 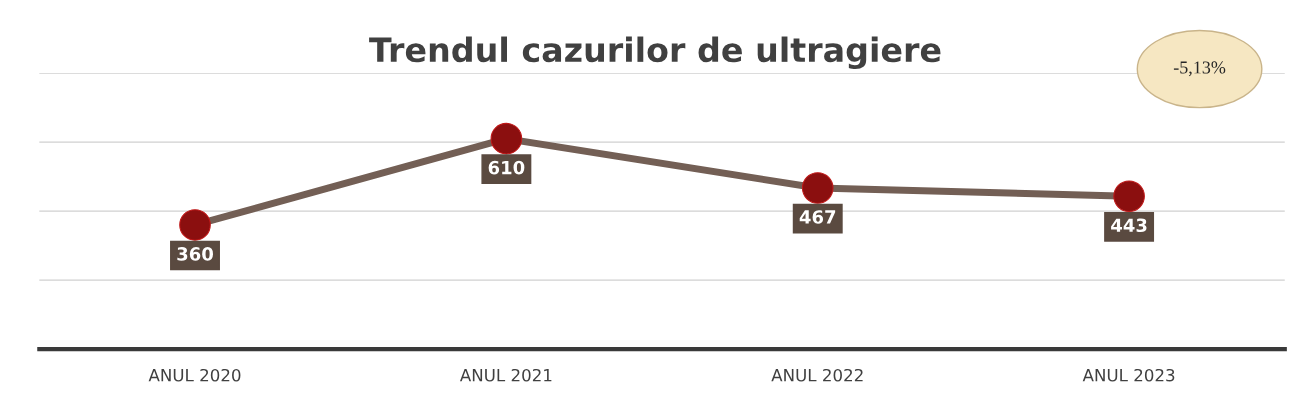 What do you see at coordinates (195, 254) in the screenshot?
I see `data-label: 360` at bounding box center [195, 254].